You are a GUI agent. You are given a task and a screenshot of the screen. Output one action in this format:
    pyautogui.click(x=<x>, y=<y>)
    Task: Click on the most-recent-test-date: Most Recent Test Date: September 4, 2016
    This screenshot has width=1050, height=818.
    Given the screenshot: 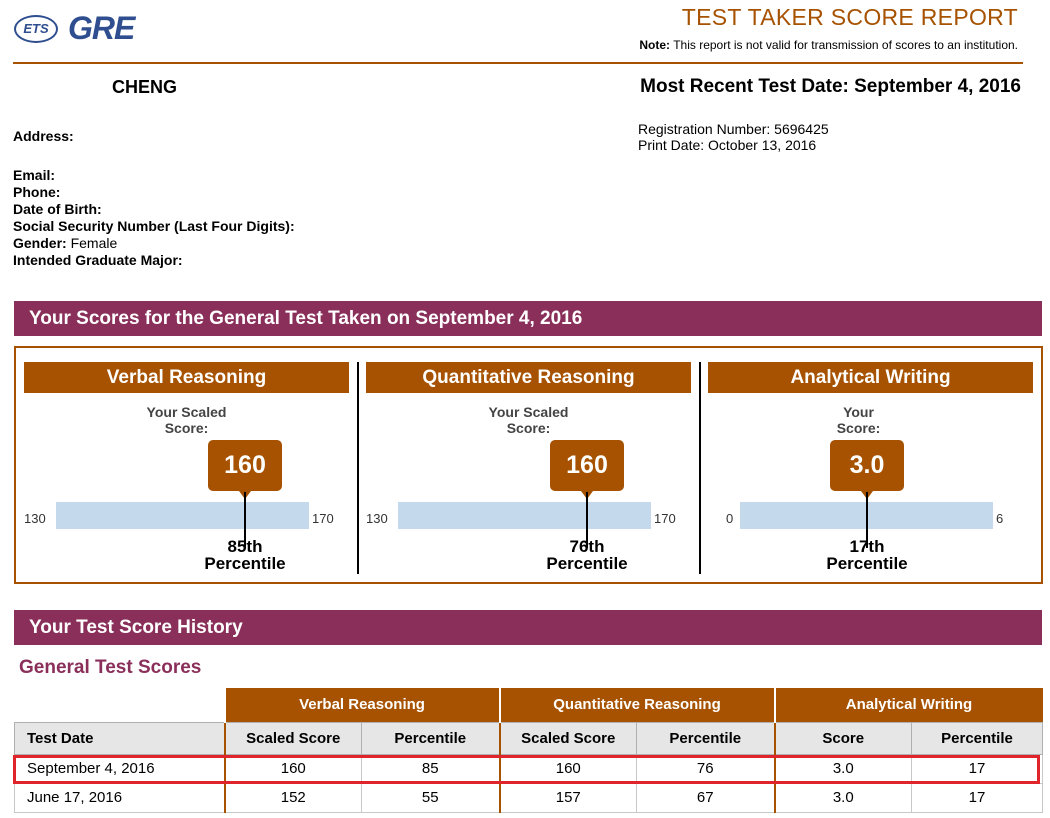 What is the action you would take?
    pyautogui.click(x=830, y=86)
    